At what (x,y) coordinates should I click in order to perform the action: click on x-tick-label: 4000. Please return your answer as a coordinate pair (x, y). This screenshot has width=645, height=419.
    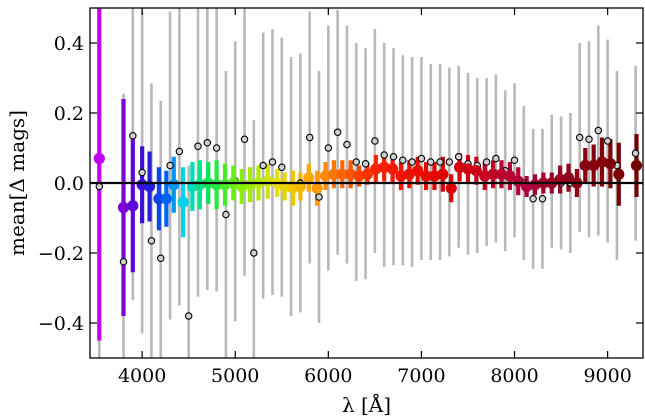
    Looking at the image, I should click on (142, 376).